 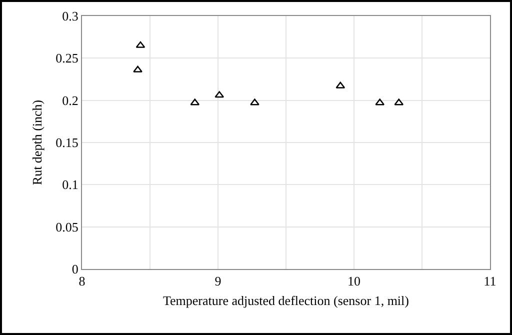 I want to click on y-tick-label: 0, so click(x=75, y=269).